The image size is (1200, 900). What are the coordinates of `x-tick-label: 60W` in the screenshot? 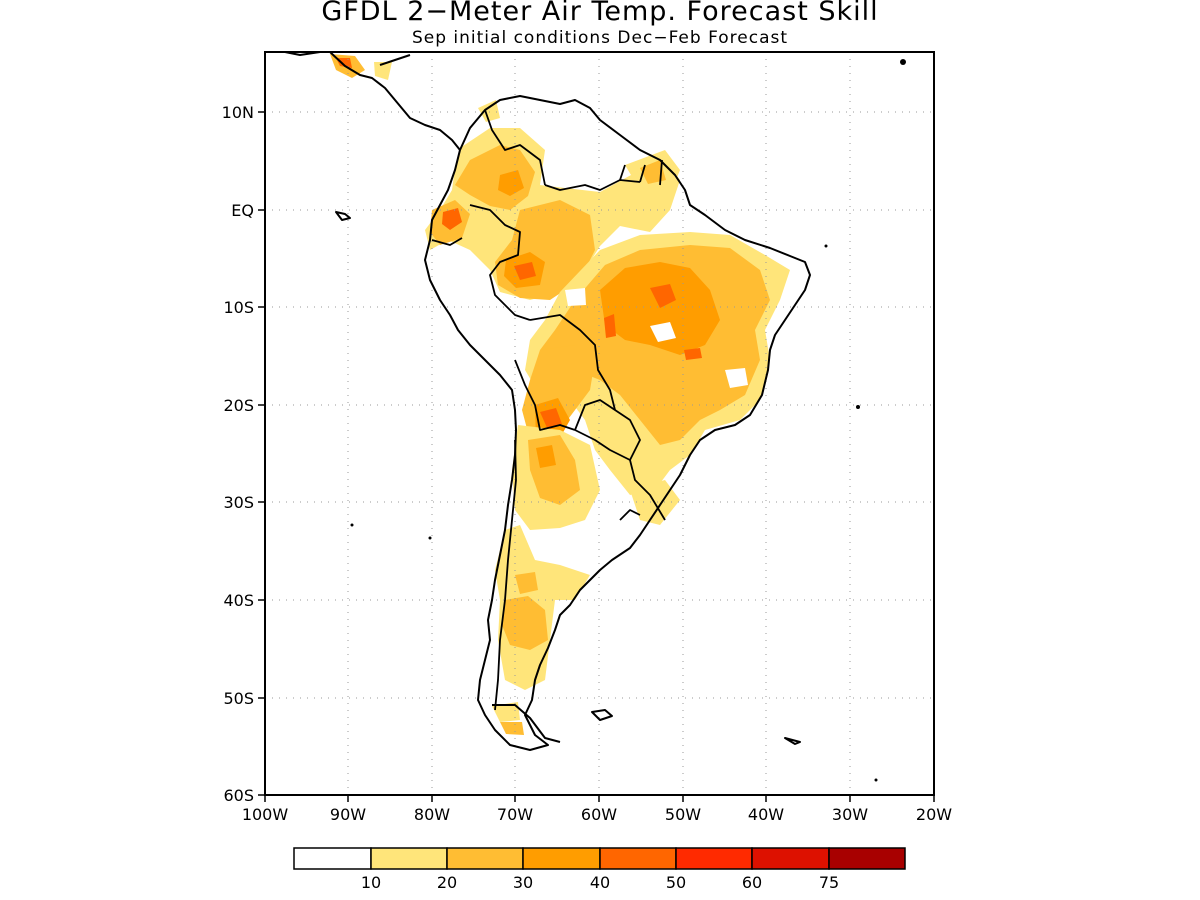 It's located at (599, 814).